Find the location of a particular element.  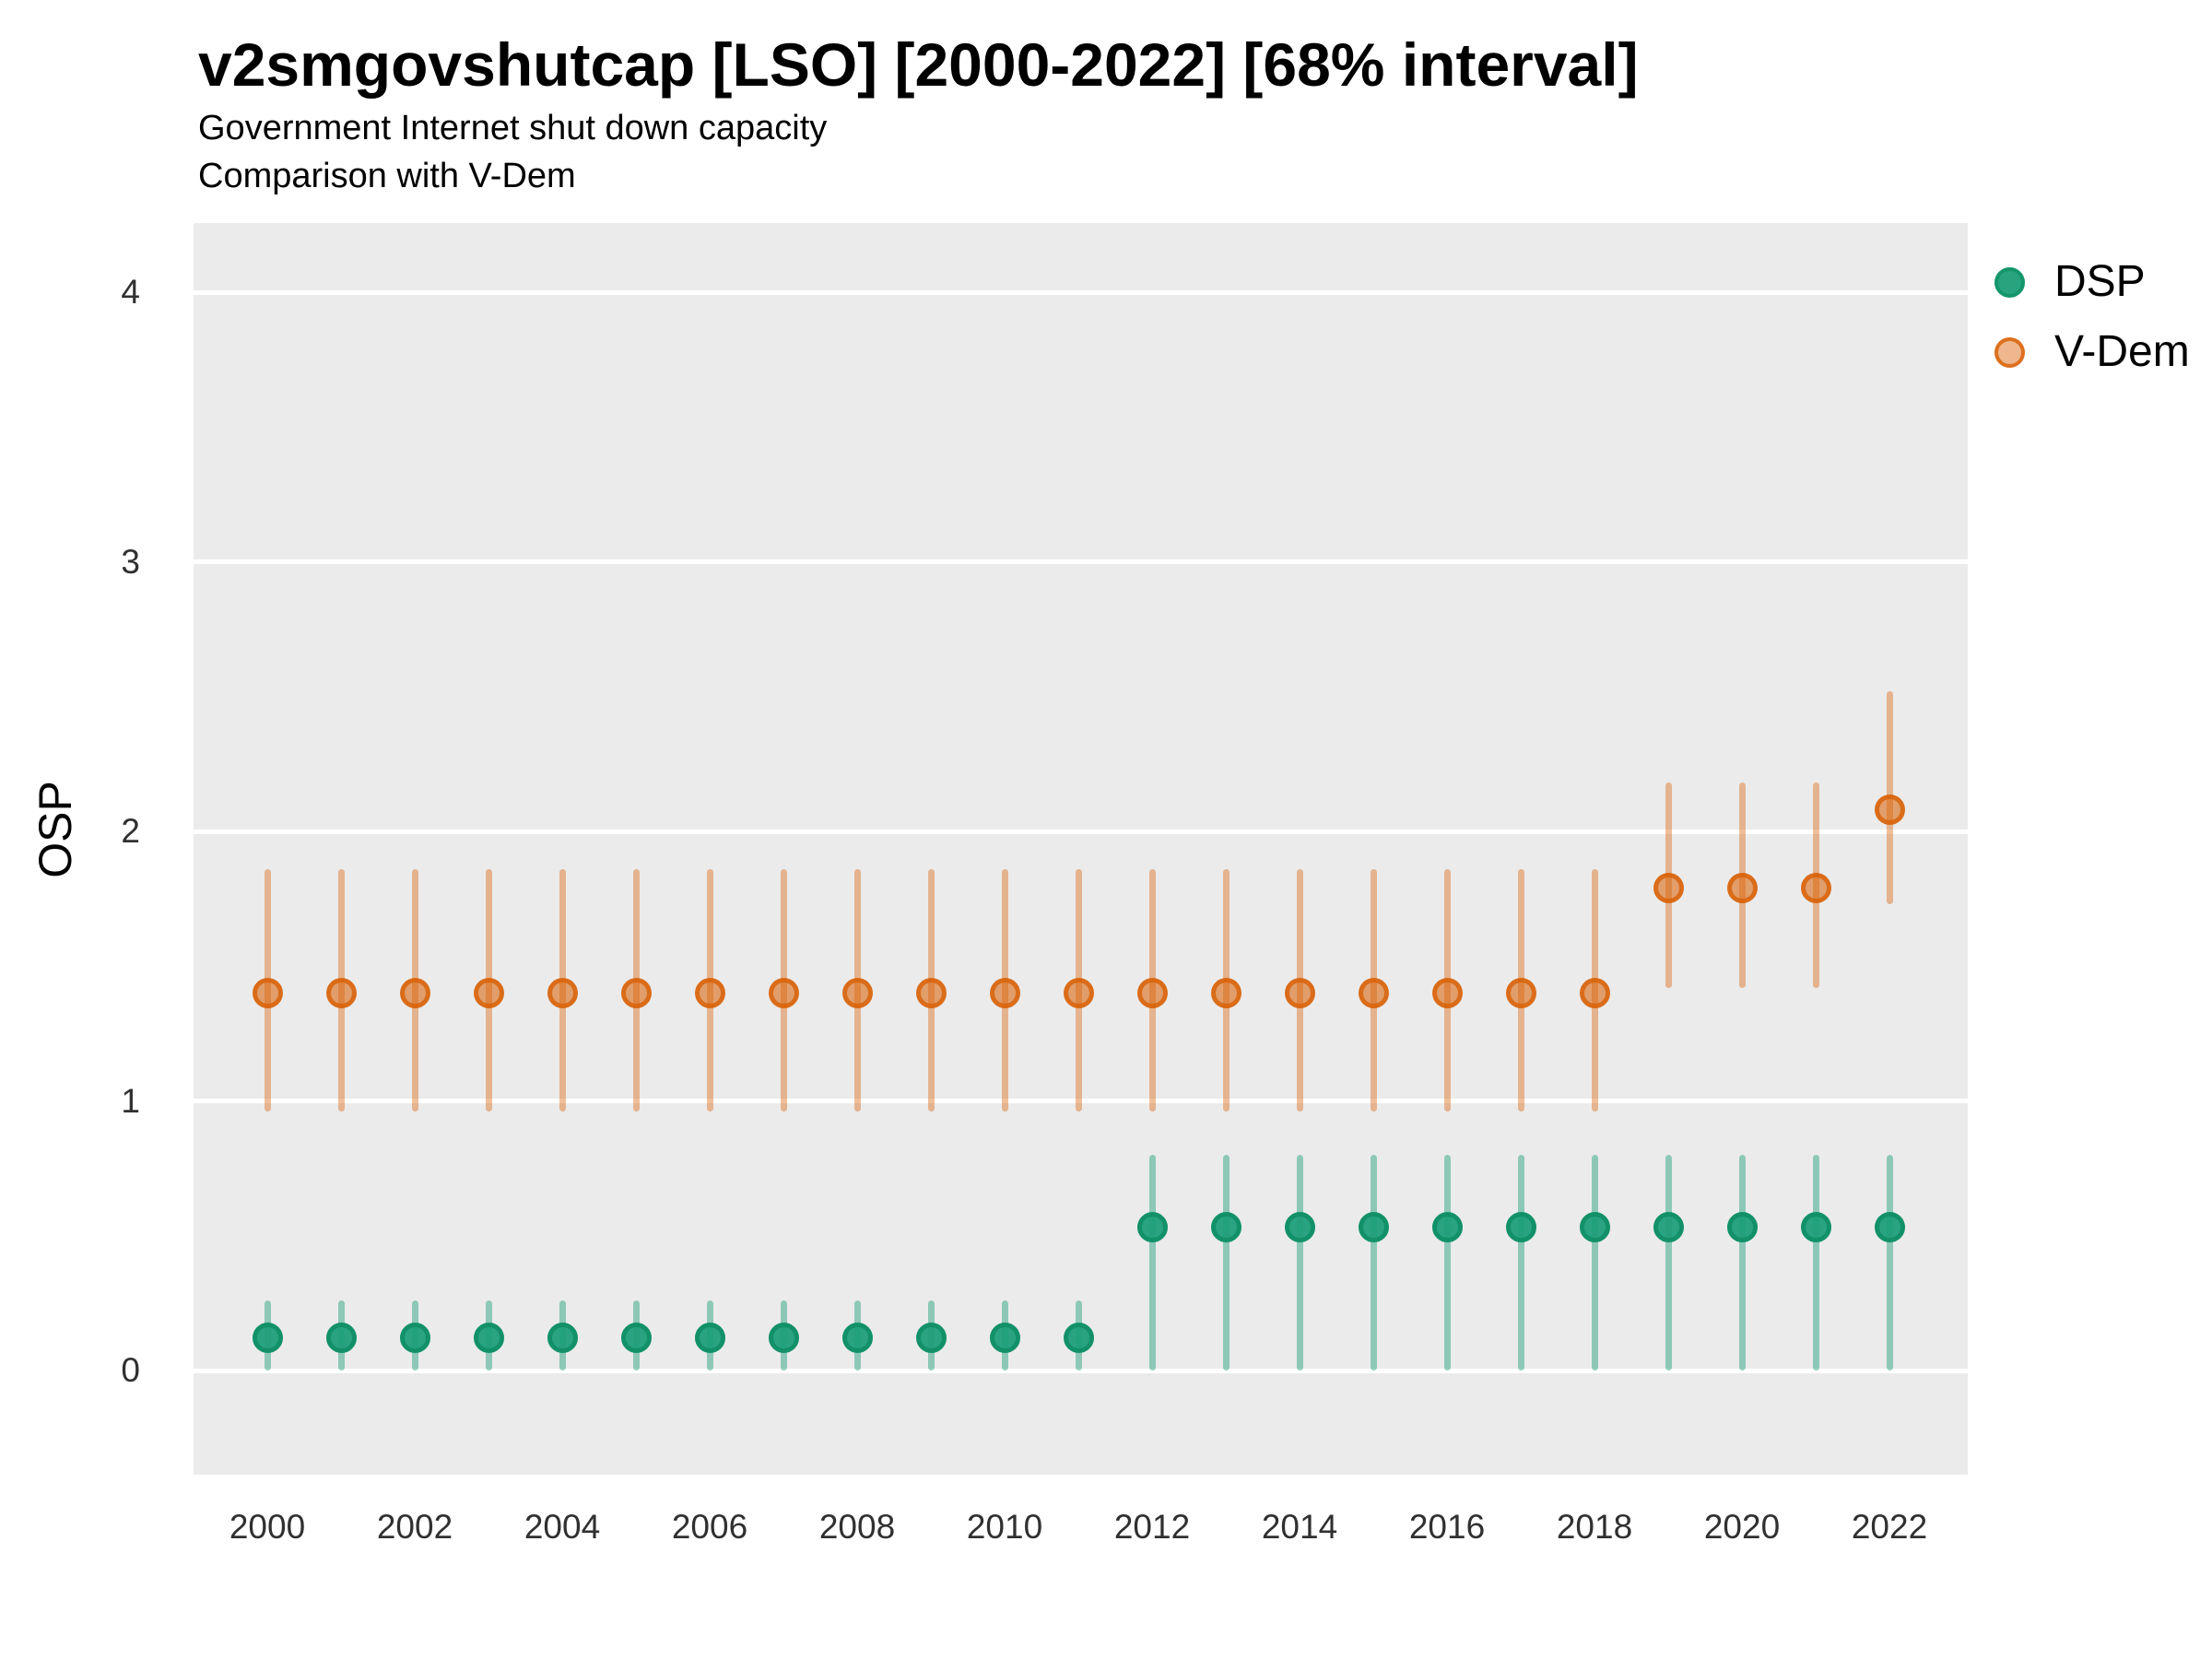

legend-item-dsp: DSP is located at coordinates (2092, 282).